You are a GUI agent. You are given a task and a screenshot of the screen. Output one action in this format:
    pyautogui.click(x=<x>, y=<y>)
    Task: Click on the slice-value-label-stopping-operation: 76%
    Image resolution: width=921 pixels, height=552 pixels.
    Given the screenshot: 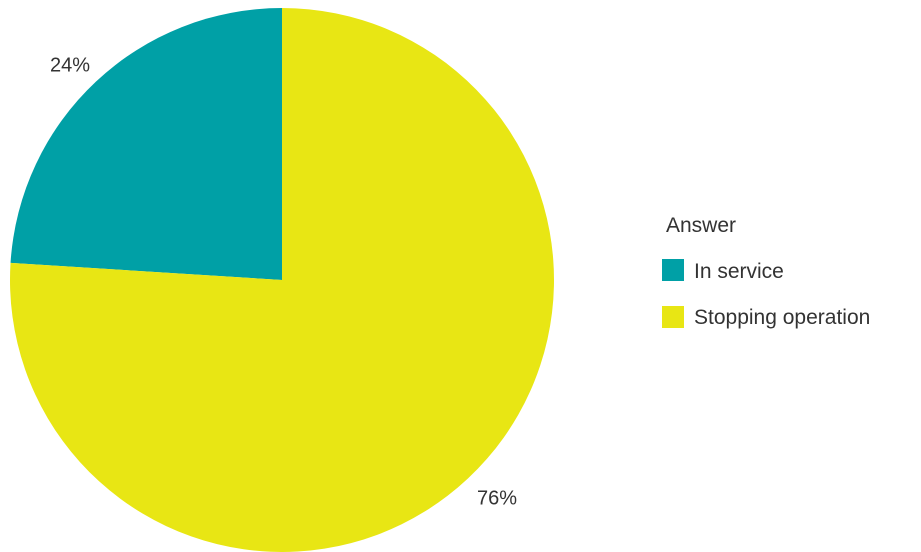 What is the action you would take?
    pyautogui.click(x=497, y=498)
    